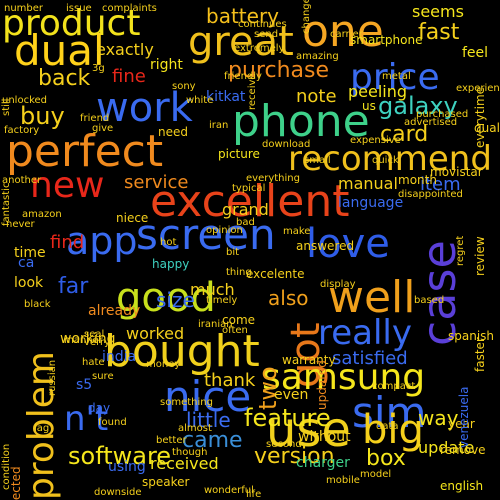  I want to click on word-even: even, so click(291, 395).